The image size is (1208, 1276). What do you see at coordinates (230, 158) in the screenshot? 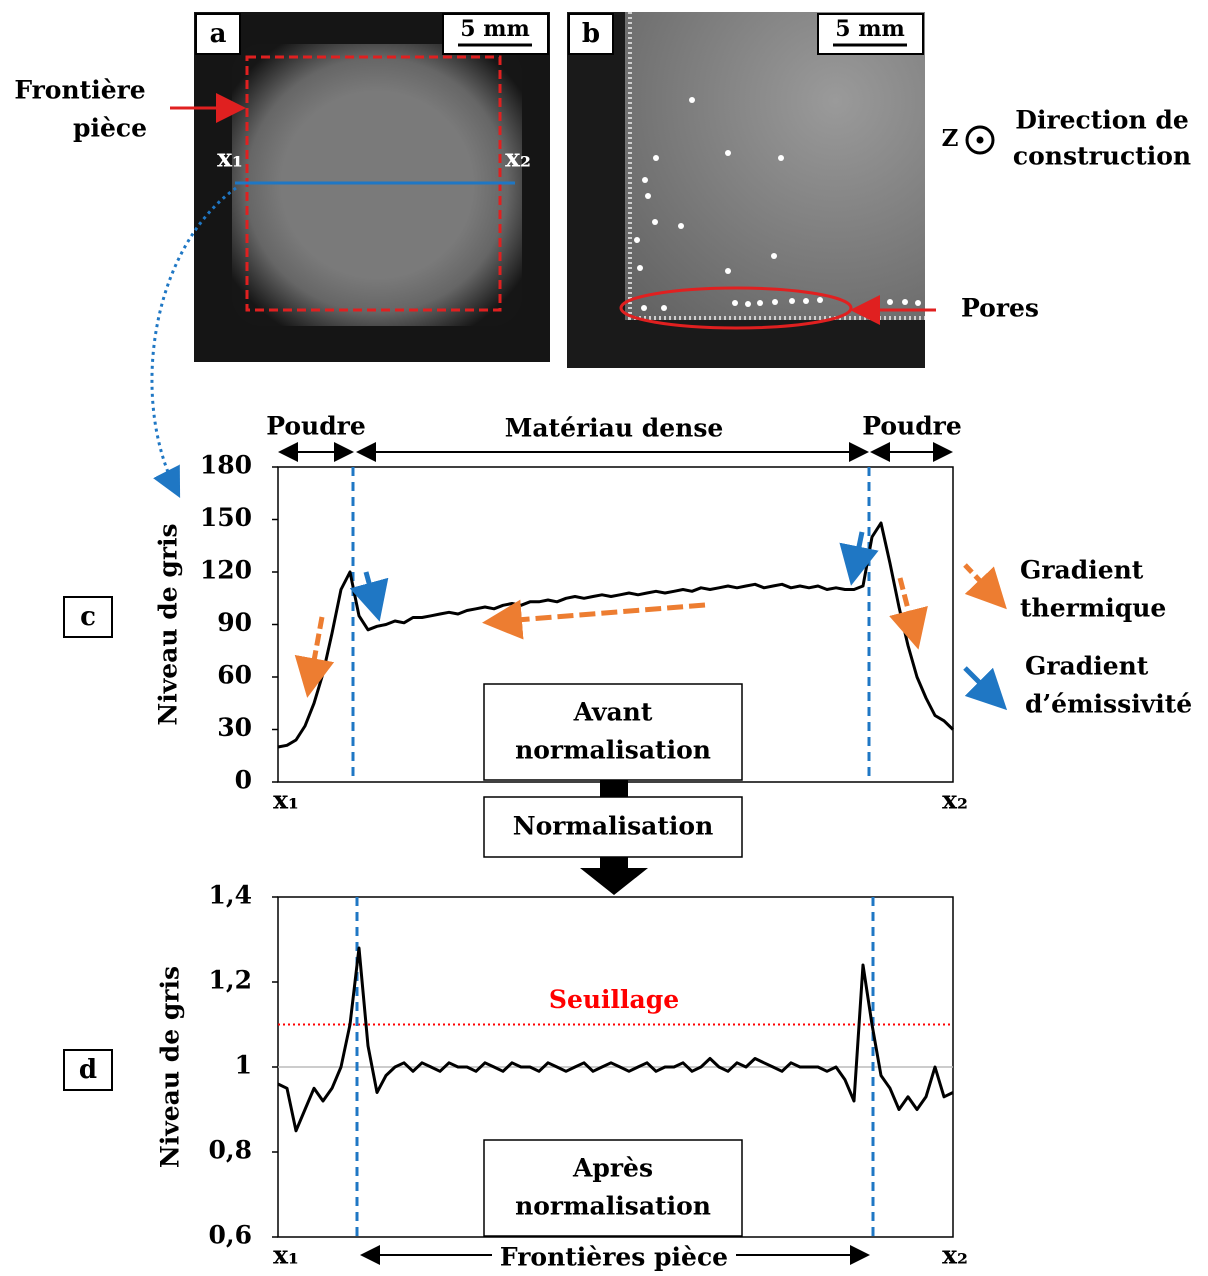
I see `start-label: x₁` at bounding box center [230, 158].